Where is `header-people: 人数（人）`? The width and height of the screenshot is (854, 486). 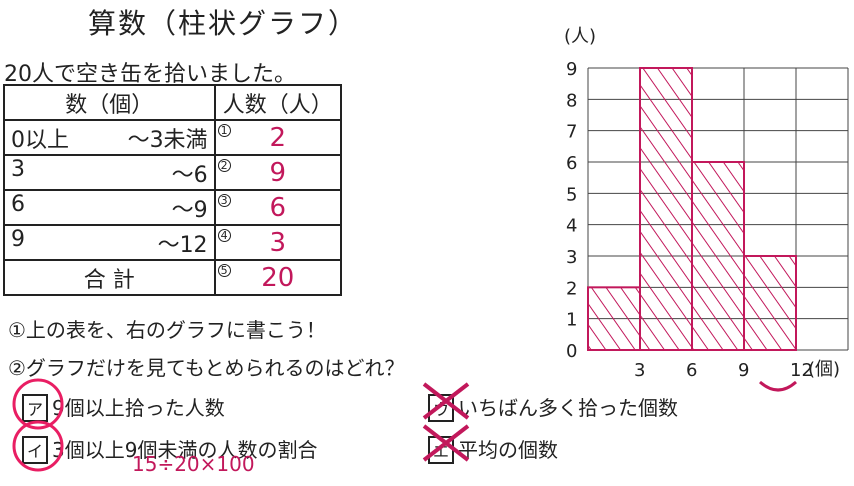
header-people: 人数（人） is located at coordinates (278, 102).